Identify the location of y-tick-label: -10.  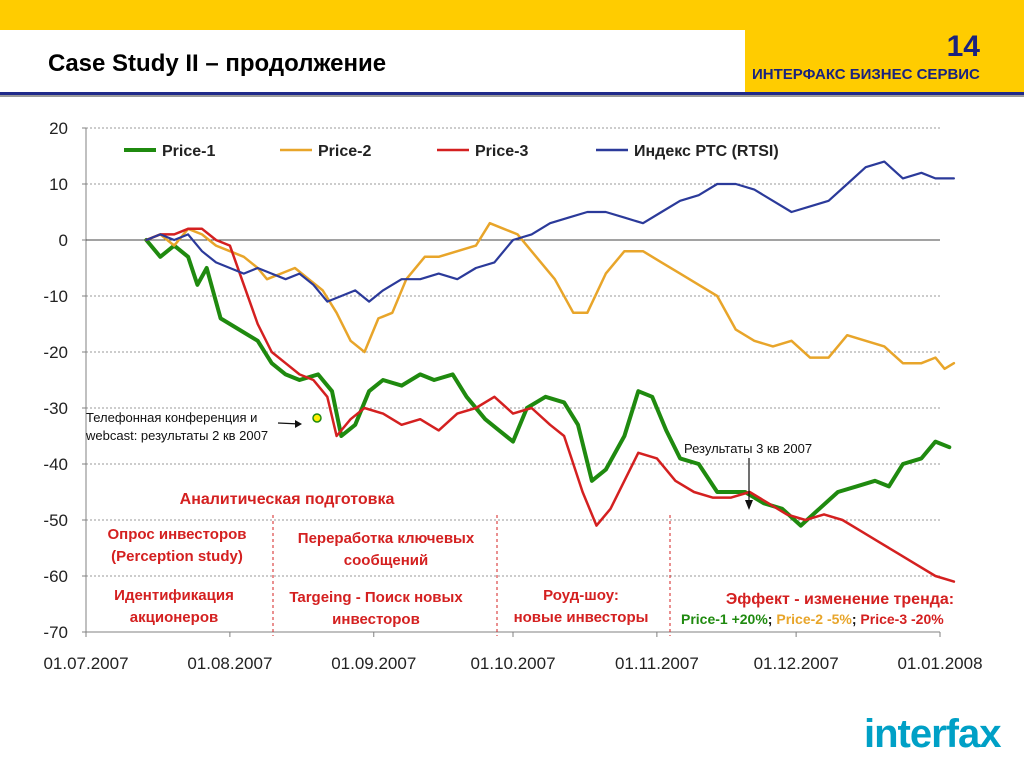
(55, 296).